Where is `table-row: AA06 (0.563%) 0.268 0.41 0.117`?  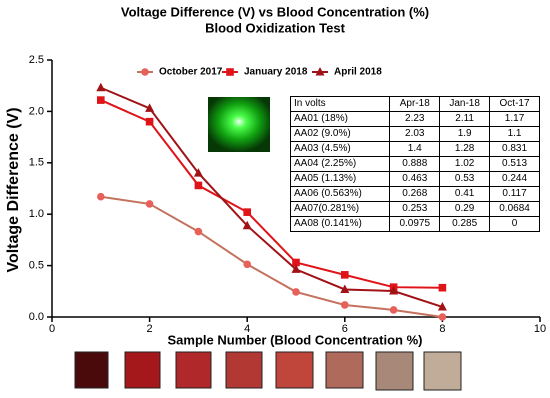
table-row: AA06 (0.563%) 0.268 0.41 0.117 is located at coordinates (414, 194).